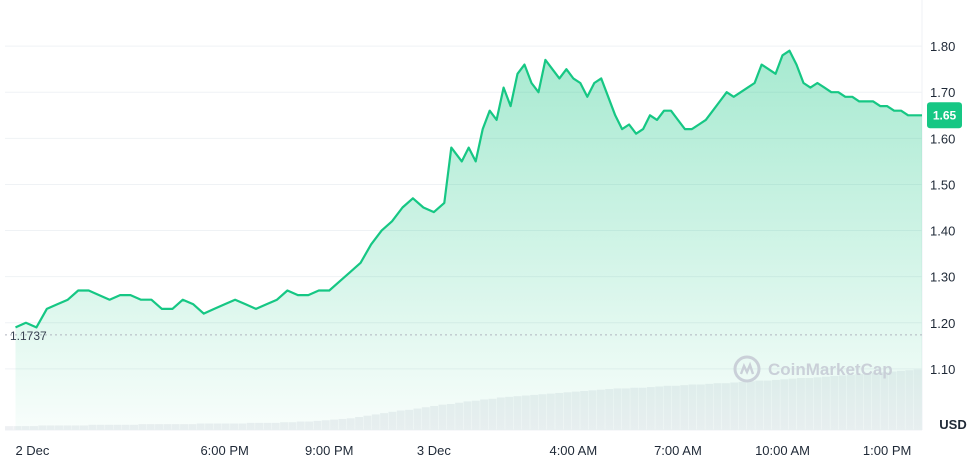  Describe the element at coordinates (434, 450) in the screenshot. I see `x-tick-label: 3 Dec` at that location.